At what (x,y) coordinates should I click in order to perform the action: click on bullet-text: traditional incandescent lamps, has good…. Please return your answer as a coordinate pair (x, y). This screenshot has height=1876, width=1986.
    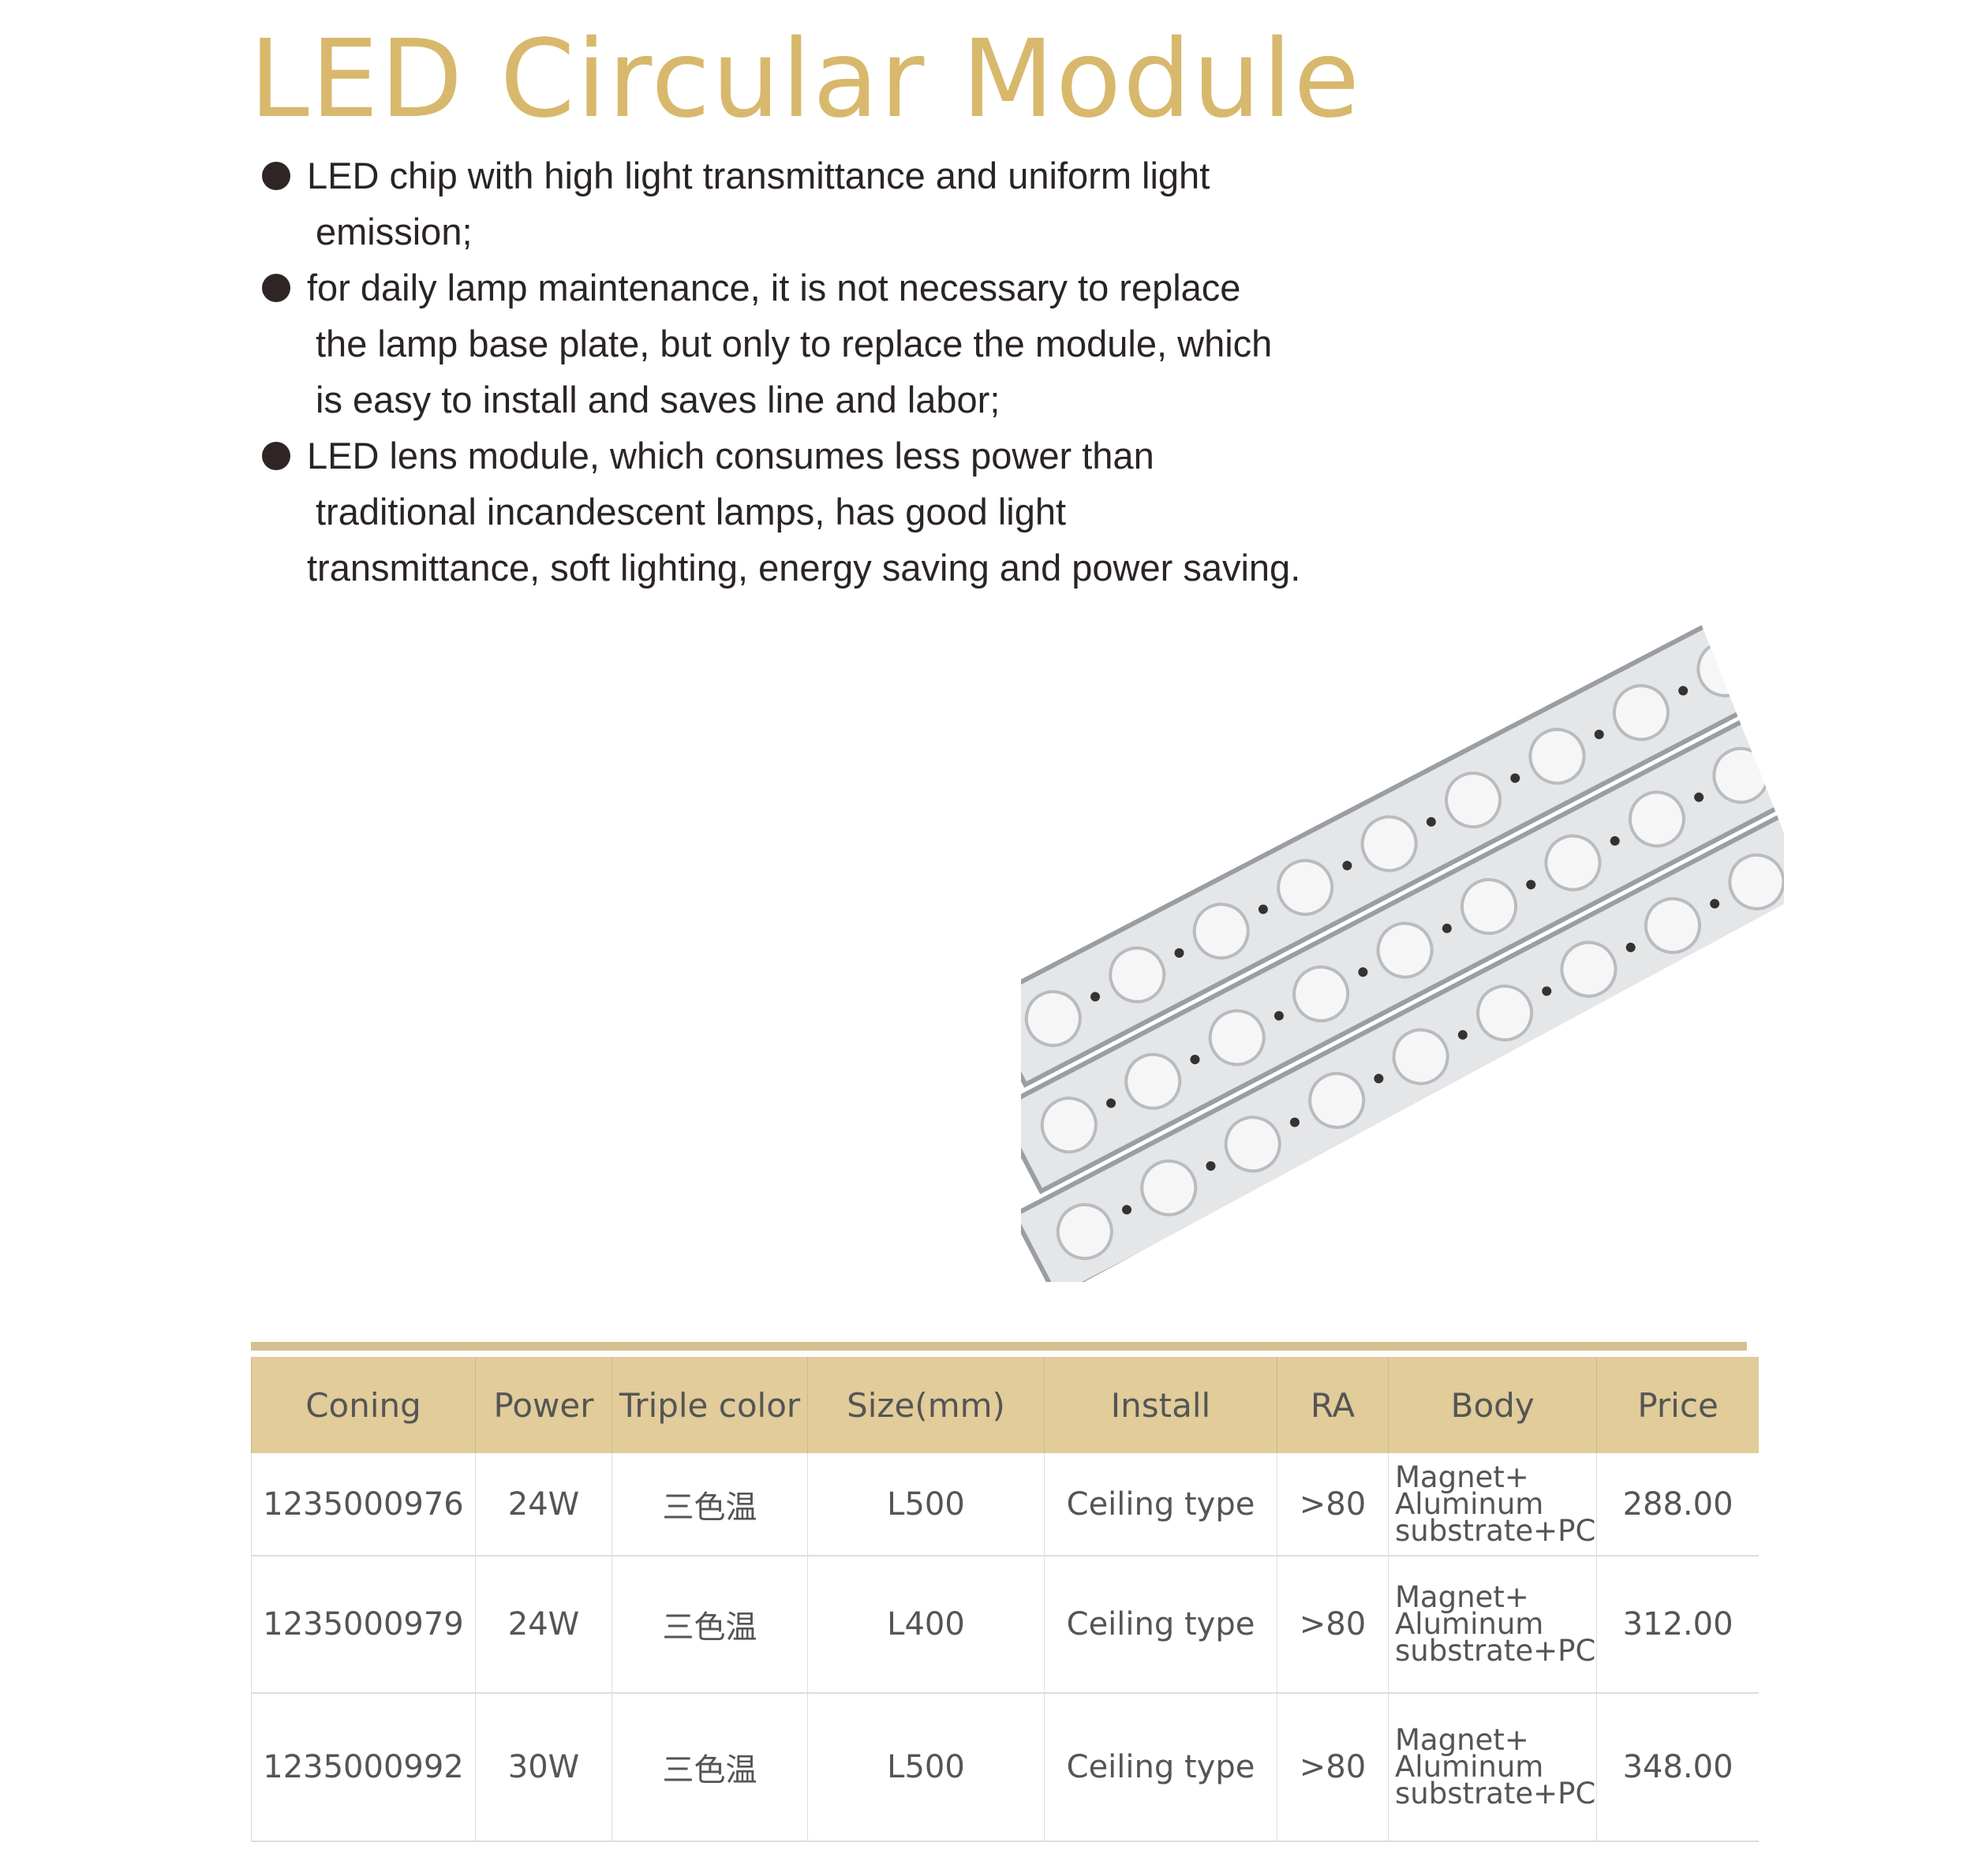
    Looking at the image, I should click on (691, 512).